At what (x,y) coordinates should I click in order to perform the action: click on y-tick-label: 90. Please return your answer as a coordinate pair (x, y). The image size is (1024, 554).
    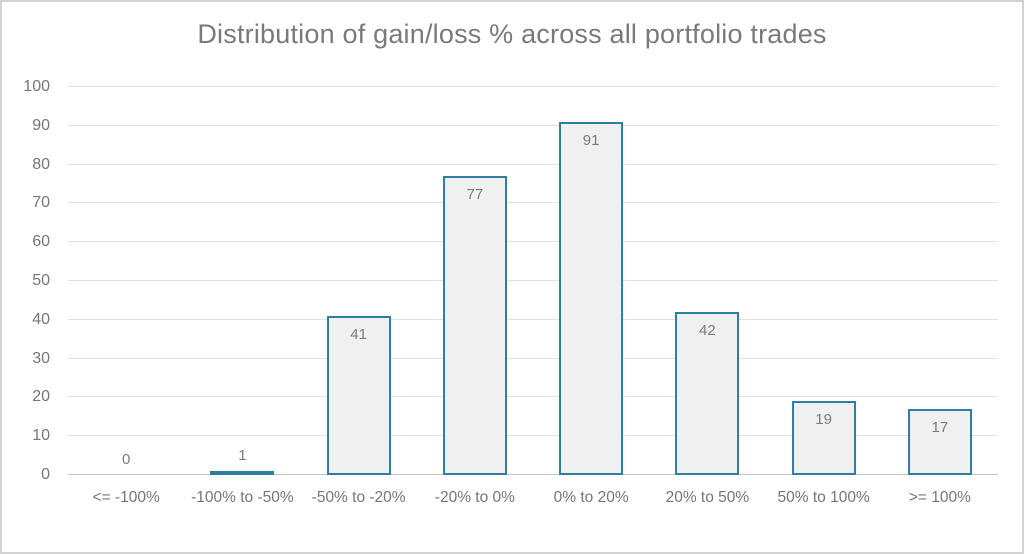
    Looking at the image, I should click on (41, 125).